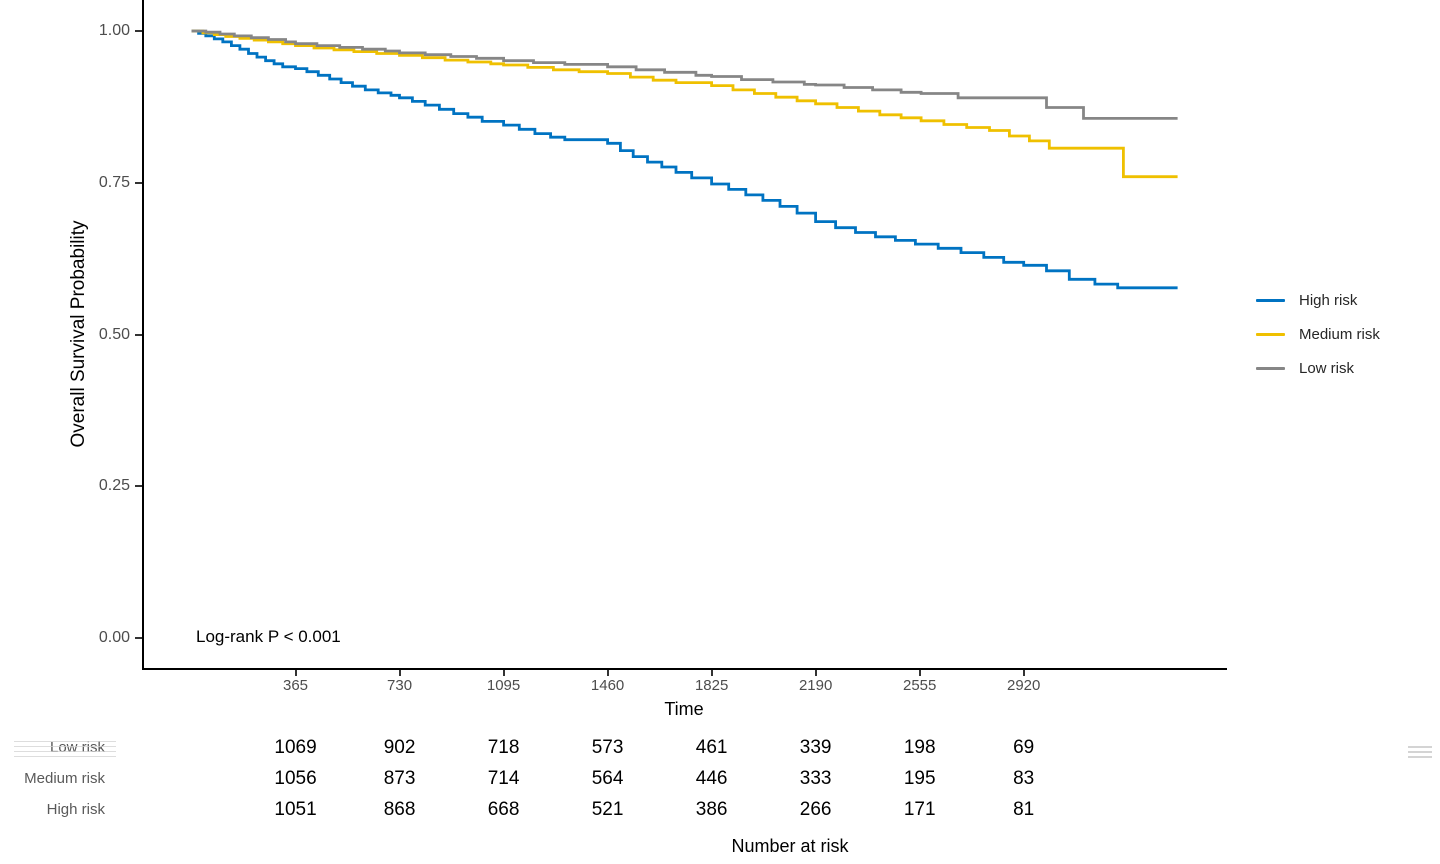 Image resolution: width=1440 pixels, height=864 pixels. What do you see at coordinates (503, 778) in the screenshot?
I see `risk-count-cell: 714` at bounding box center [503, 778].